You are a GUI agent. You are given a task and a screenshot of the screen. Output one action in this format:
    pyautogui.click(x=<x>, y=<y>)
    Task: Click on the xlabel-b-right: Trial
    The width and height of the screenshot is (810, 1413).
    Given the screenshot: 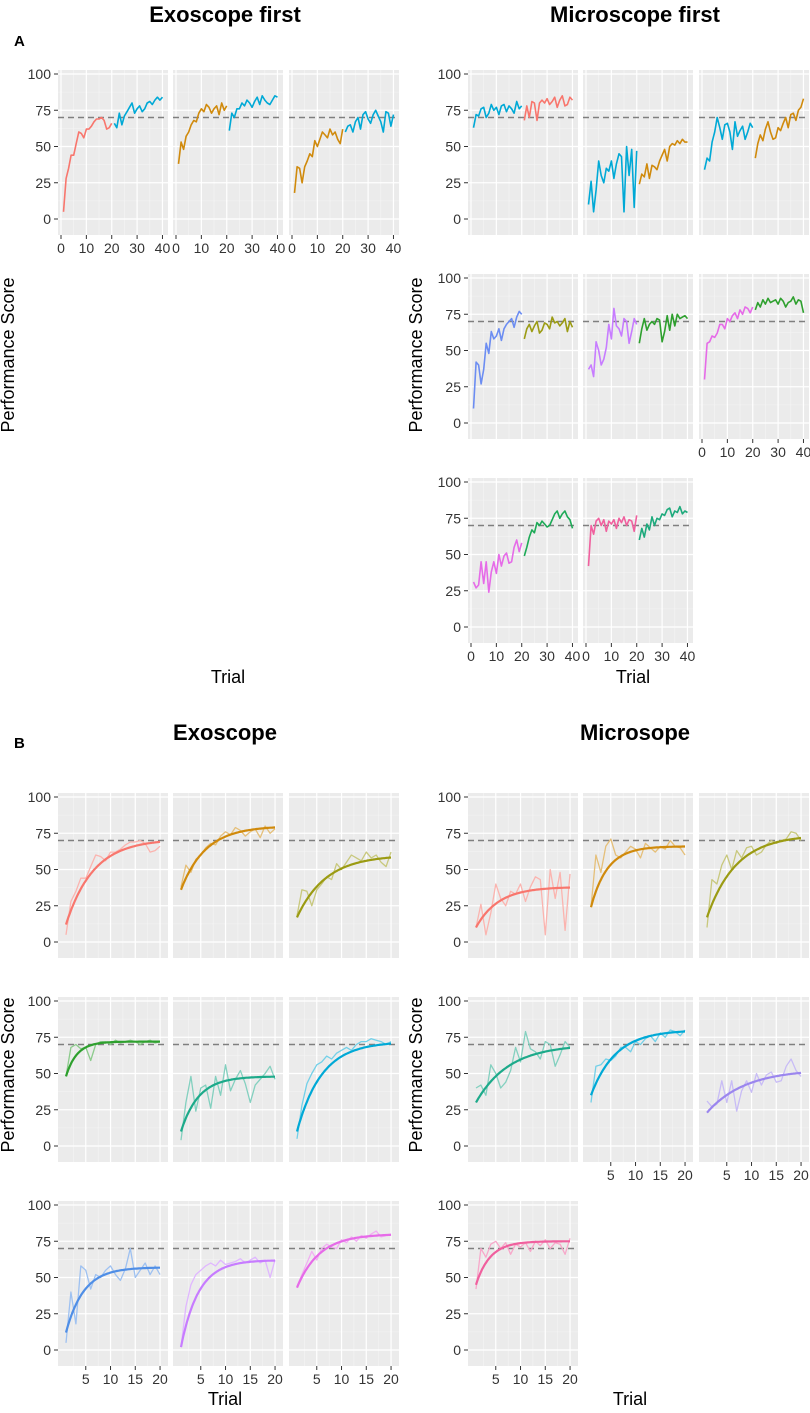 What is the action you would take?
    pyautogui.click(x=630, y=1399)
    